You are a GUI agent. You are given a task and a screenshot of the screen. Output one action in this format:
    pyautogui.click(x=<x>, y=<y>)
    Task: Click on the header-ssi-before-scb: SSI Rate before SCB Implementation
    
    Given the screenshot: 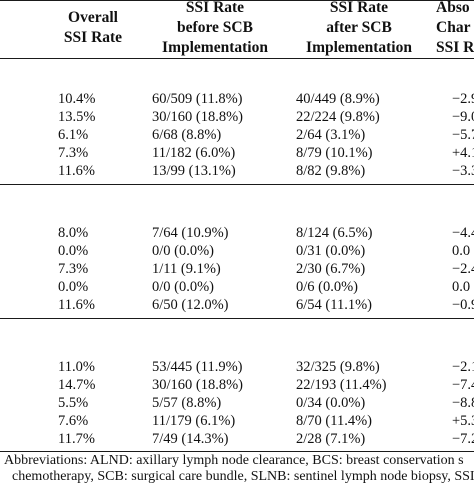 What is the action you would take?
    pyautogui.click(x=215, y=28)
    